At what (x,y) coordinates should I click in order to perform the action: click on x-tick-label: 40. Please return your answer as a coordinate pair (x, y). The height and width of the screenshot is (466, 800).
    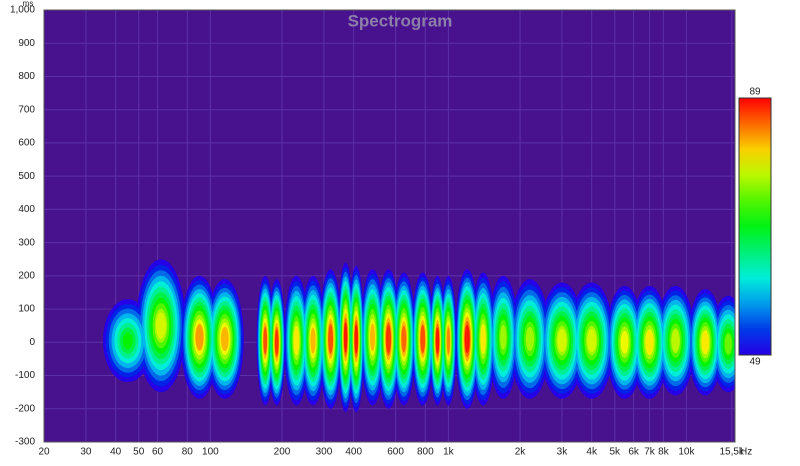
    Looking at the image, I should click on (116, 452).